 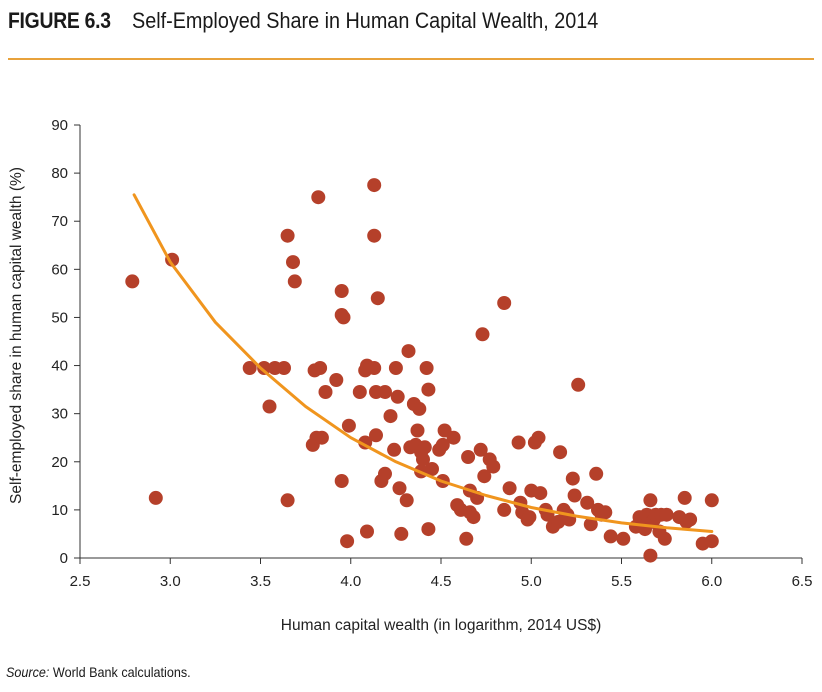 I want to click on y-tick-label: 80, so click(x=59, y=173).